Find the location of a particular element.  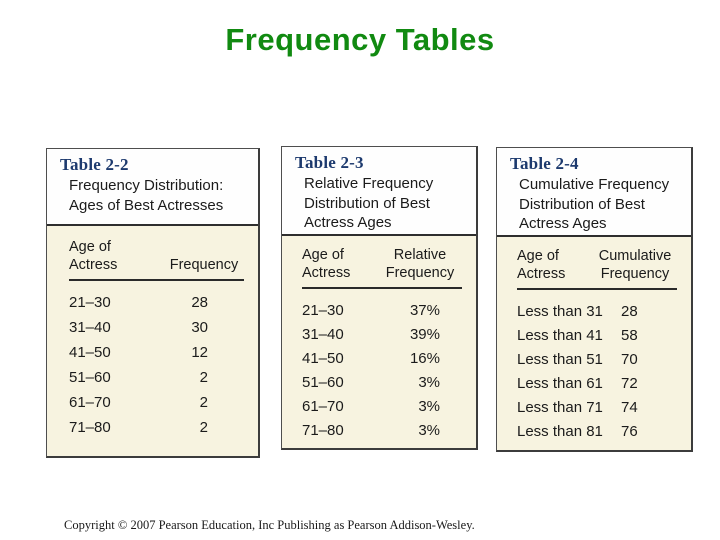

column-headers: Age of Actress Frequency is located at coordinates (156, 260).